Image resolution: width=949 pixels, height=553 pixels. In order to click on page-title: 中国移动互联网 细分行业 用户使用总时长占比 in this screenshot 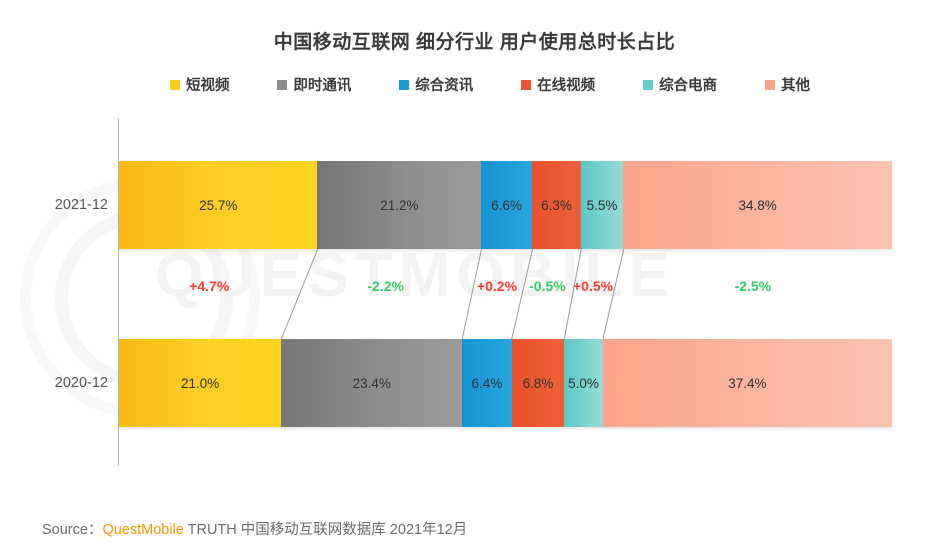, I will do `click(474, 42)`.